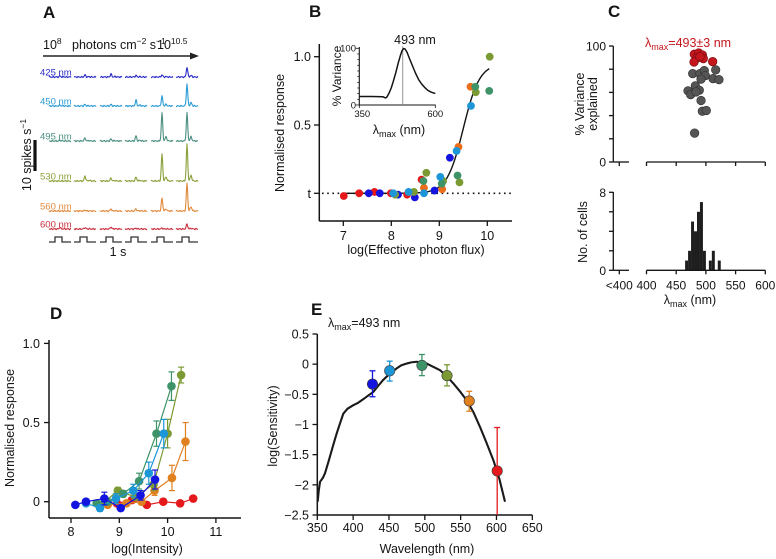 The image size is (776, 559). I want to click on data-point-425-nm, so click(379, 193).